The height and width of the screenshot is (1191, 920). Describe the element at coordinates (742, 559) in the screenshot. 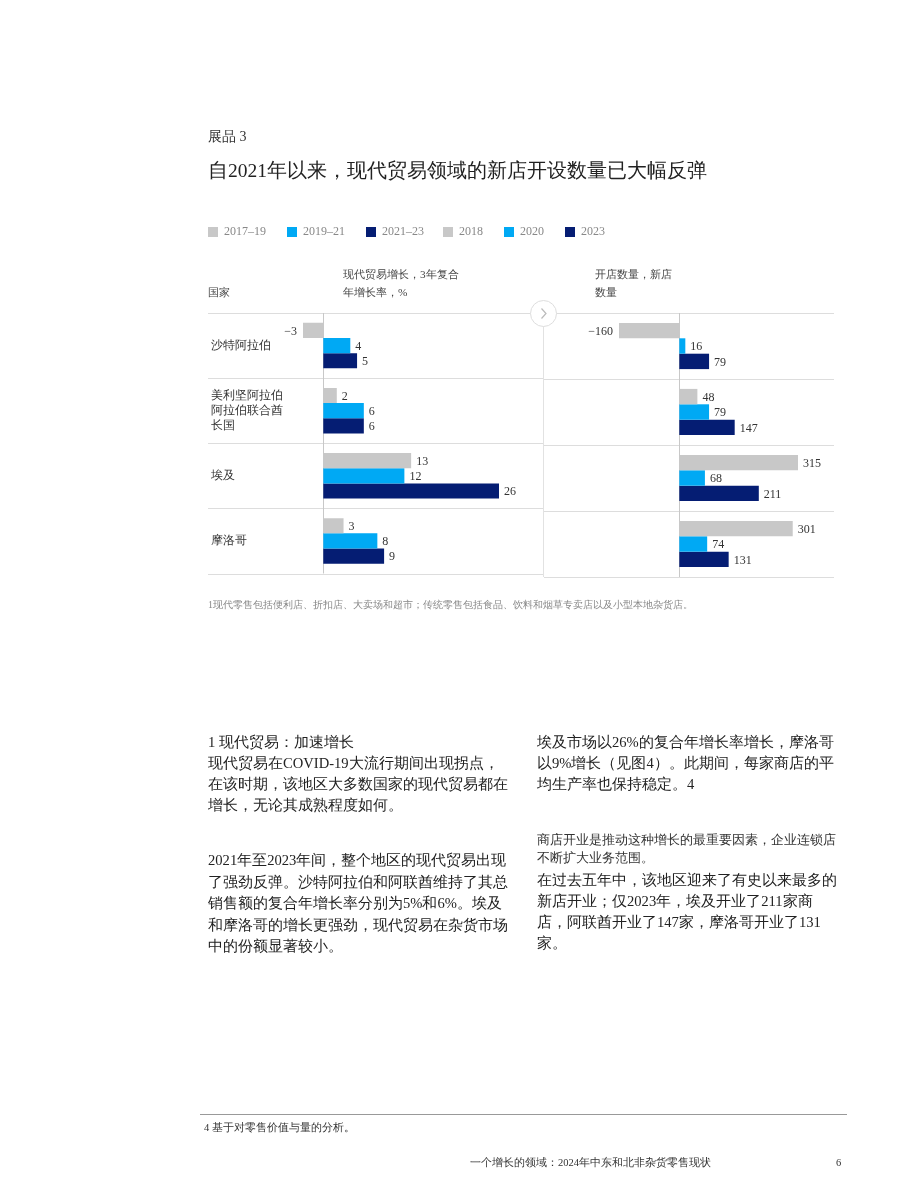

I see `data-label: 131` at that location.